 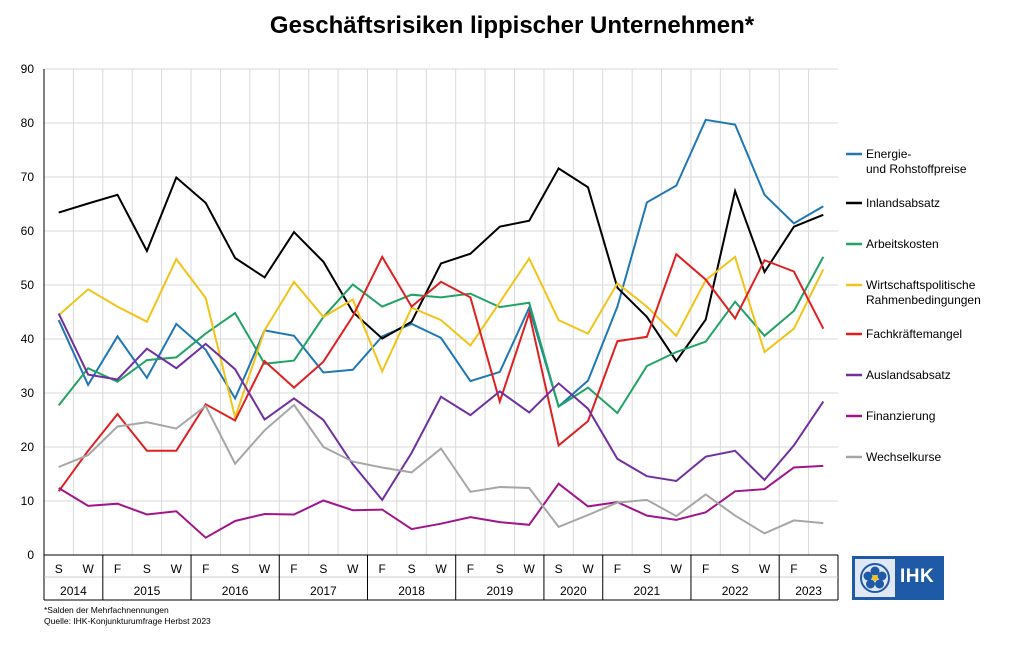 What do you see at coordinates (914, 334) in the screenshot?
I see `legend-label: Fachkräftemangel` at bounding box center [914, 334].